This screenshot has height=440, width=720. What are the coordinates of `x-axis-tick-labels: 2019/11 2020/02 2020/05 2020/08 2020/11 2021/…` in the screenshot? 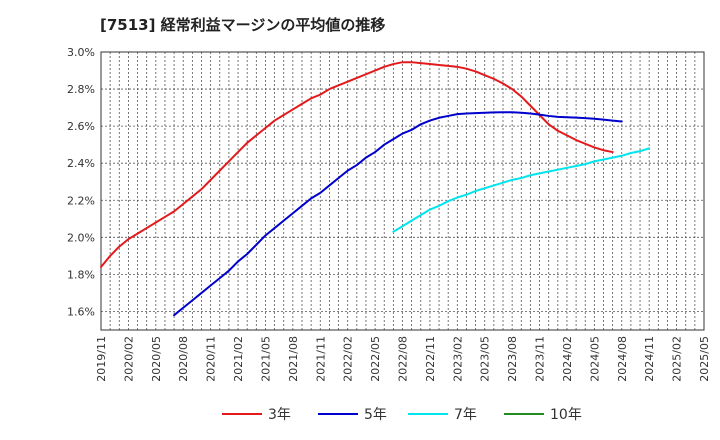 It's located at (403, 359).